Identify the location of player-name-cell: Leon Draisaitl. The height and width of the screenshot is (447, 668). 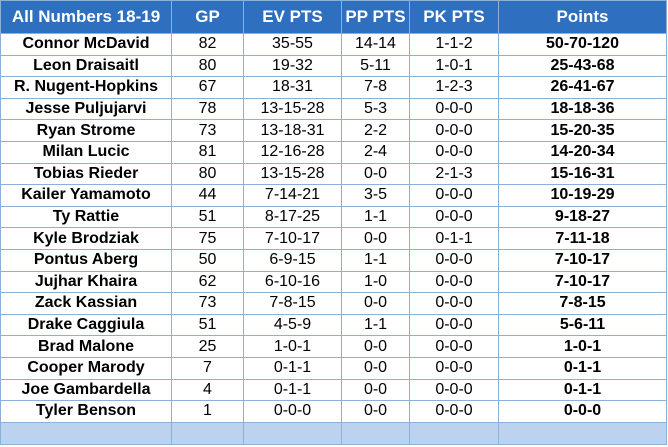
(86, 66).